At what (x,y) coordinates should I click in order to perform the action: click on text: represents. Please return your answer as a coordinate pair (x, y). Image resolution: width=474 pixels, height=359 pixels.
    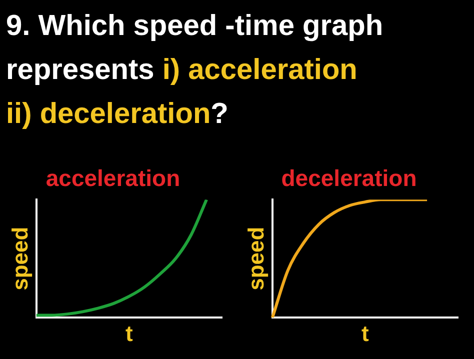
    Looking at the image, I should click on (81, 70).